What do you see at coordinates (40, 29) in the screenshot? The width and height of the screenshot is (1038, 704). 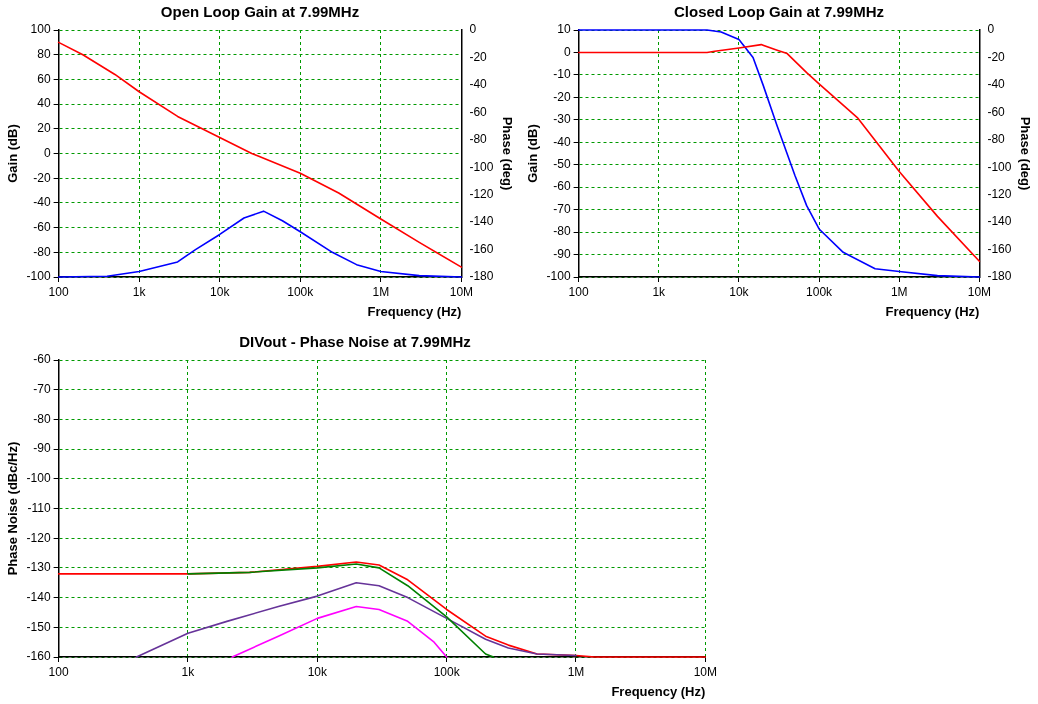 I see `y-tick-label: 100` at bounding box center [40, 29].